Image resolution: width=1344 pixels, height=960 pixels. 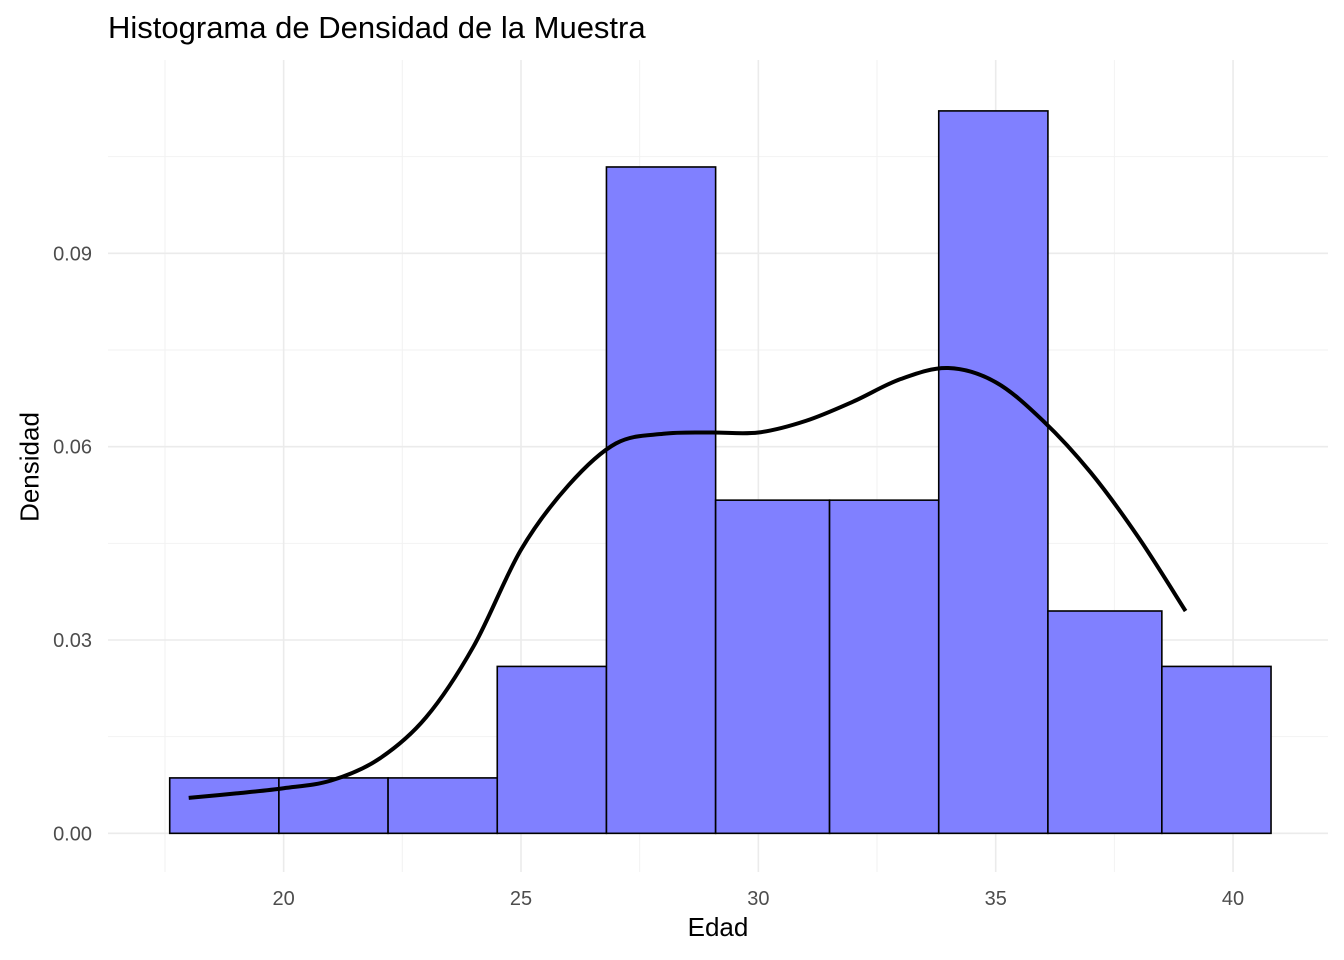 I want to click on y-tick-label: 0.09, so click(x=72, y=254).